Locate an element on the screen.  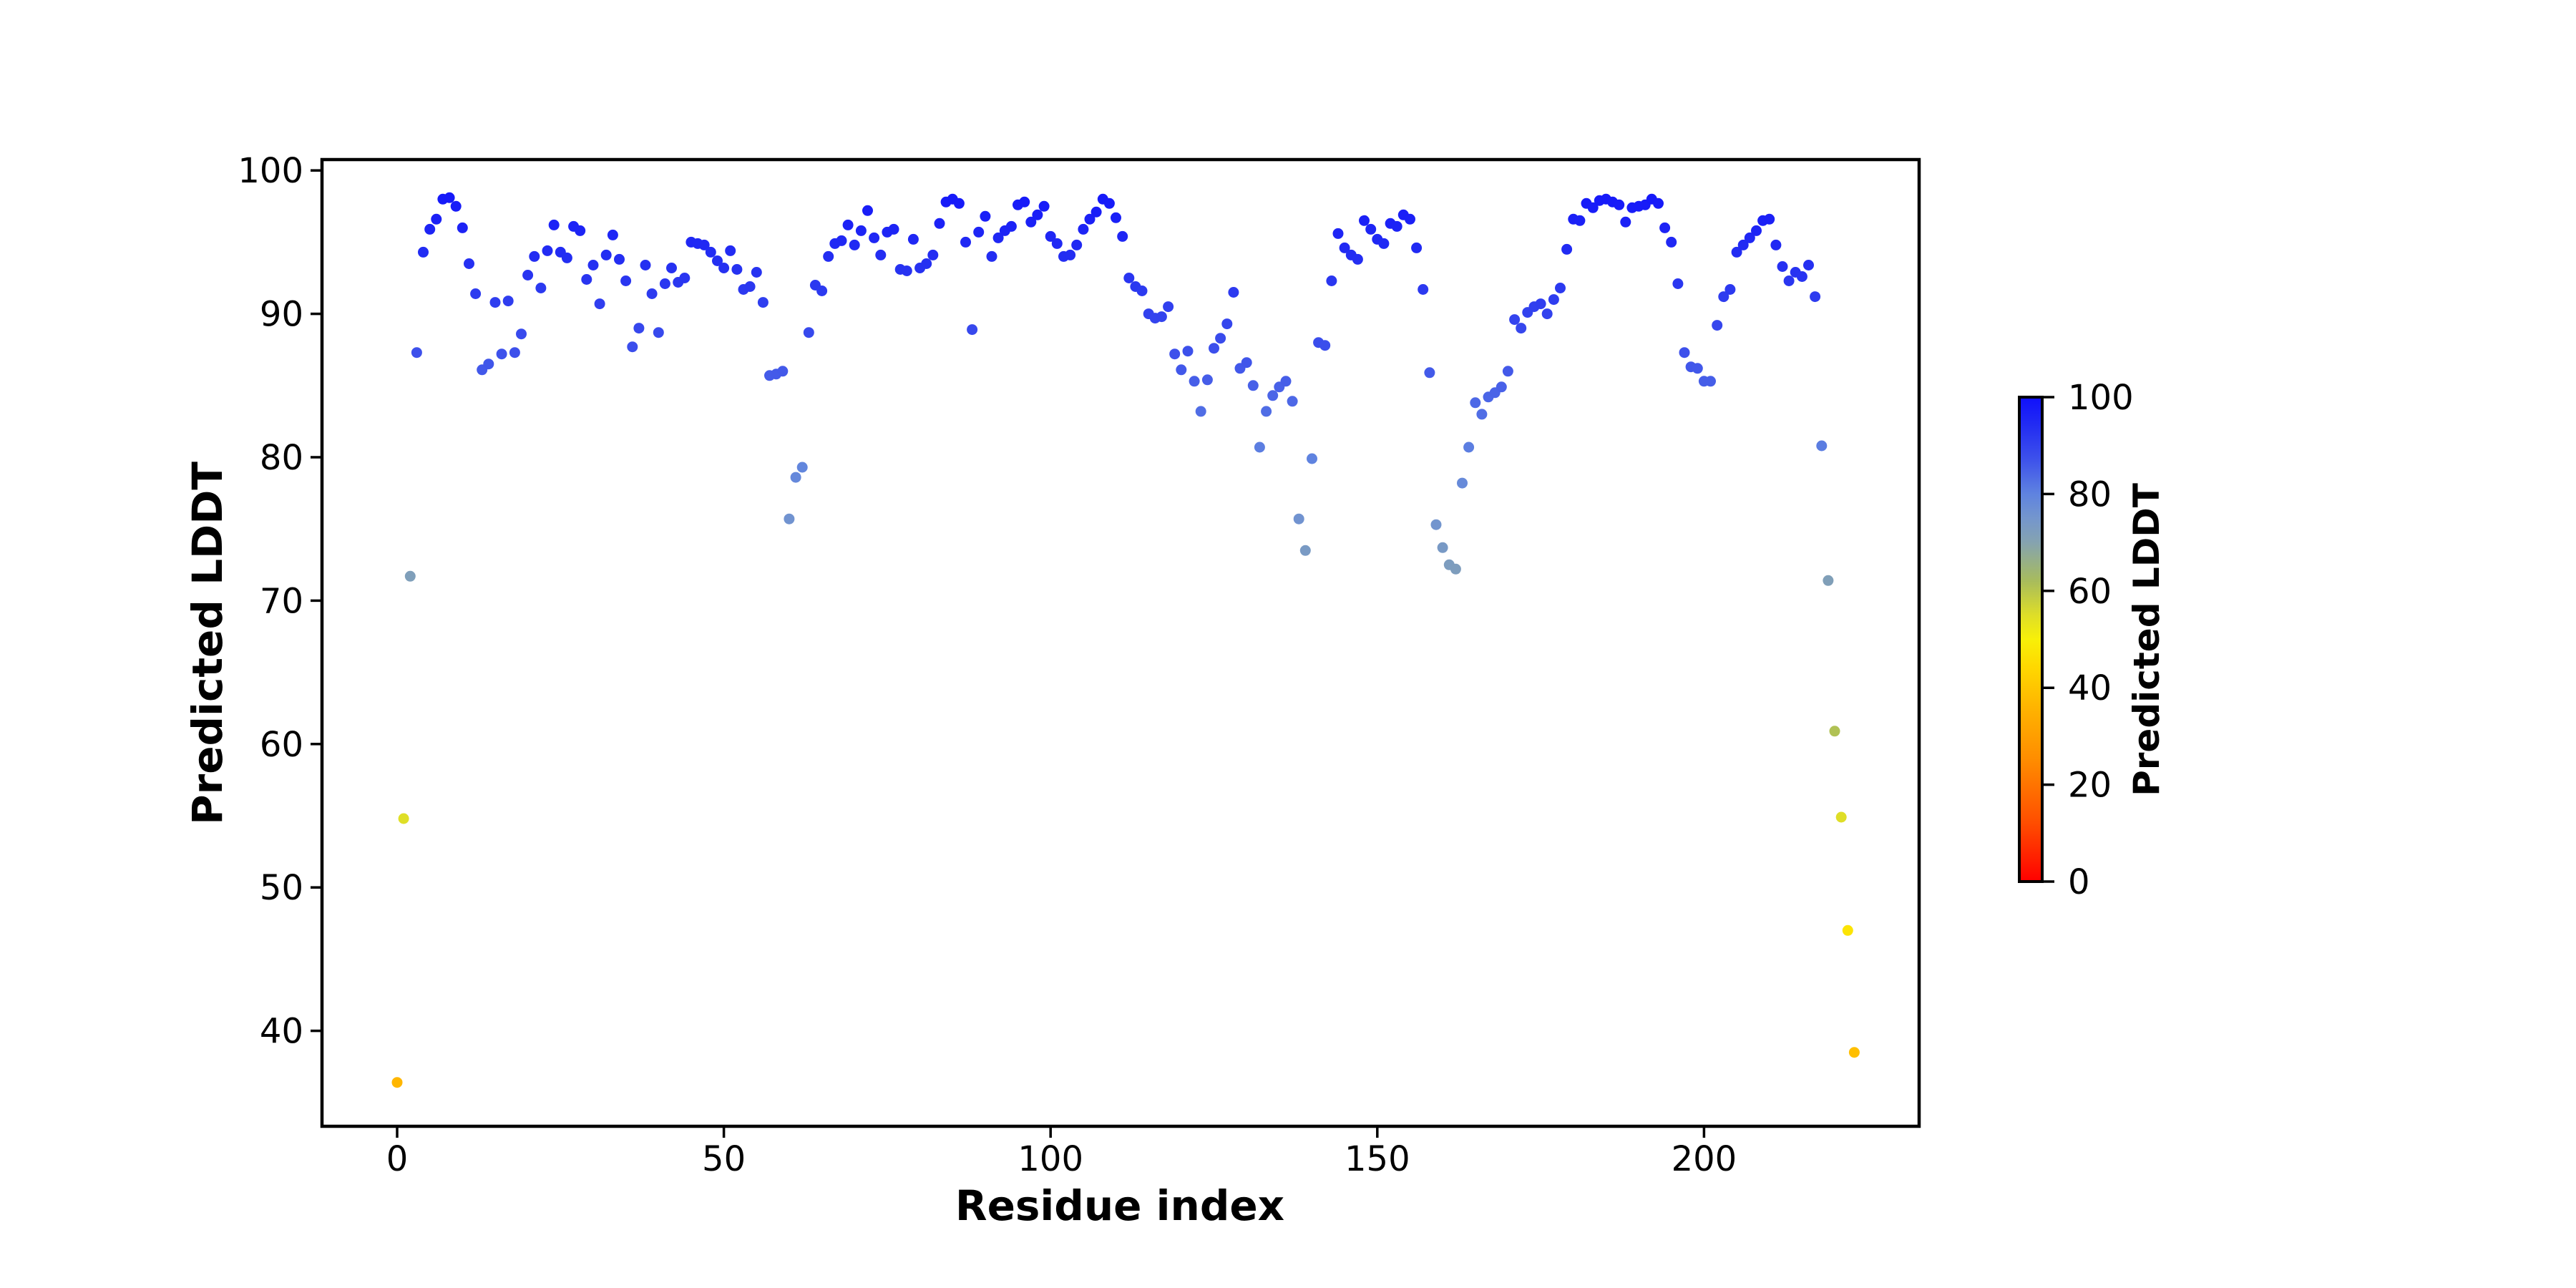
colorbar-outline is located at coordinates (2031, 639).